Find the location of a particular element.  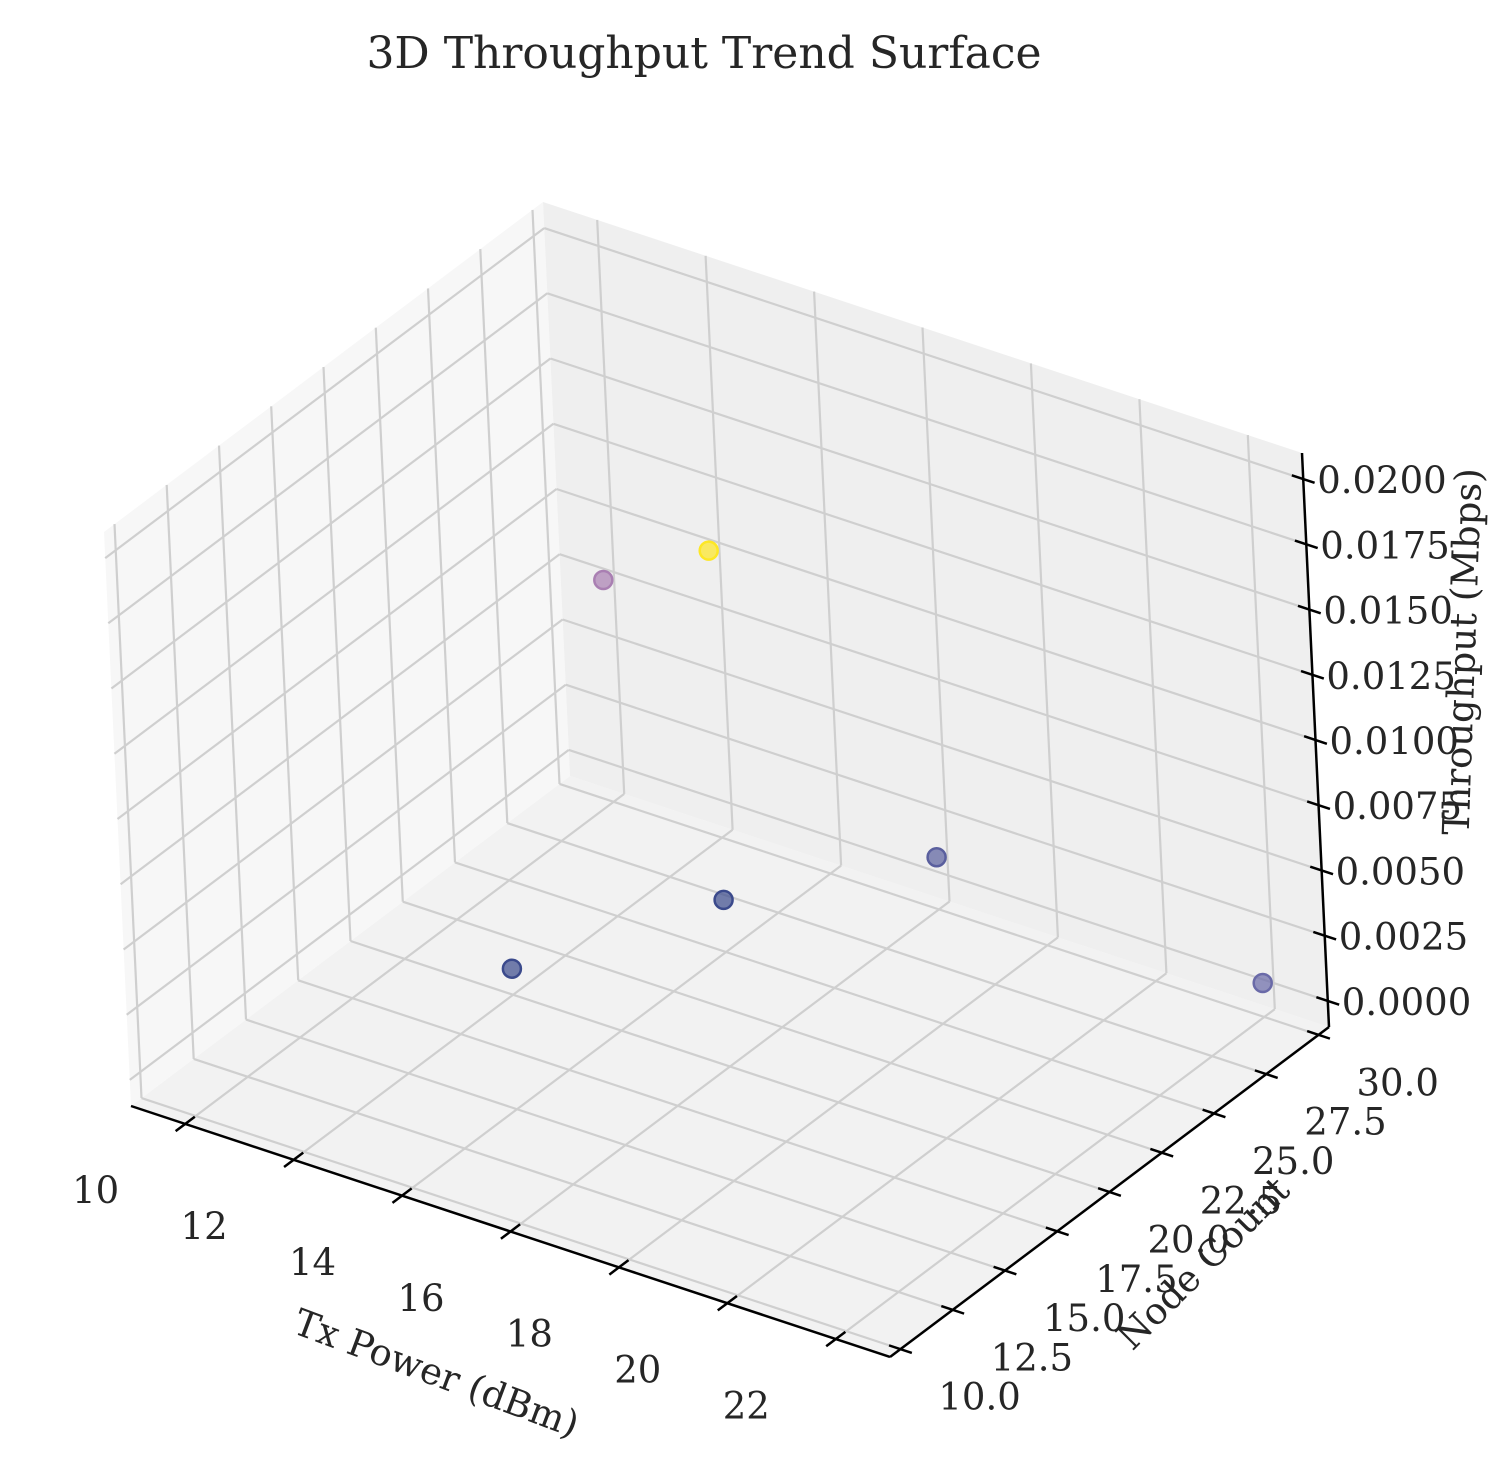

y-tick-label: 27.5 is located at coordinates (1345, 1122).